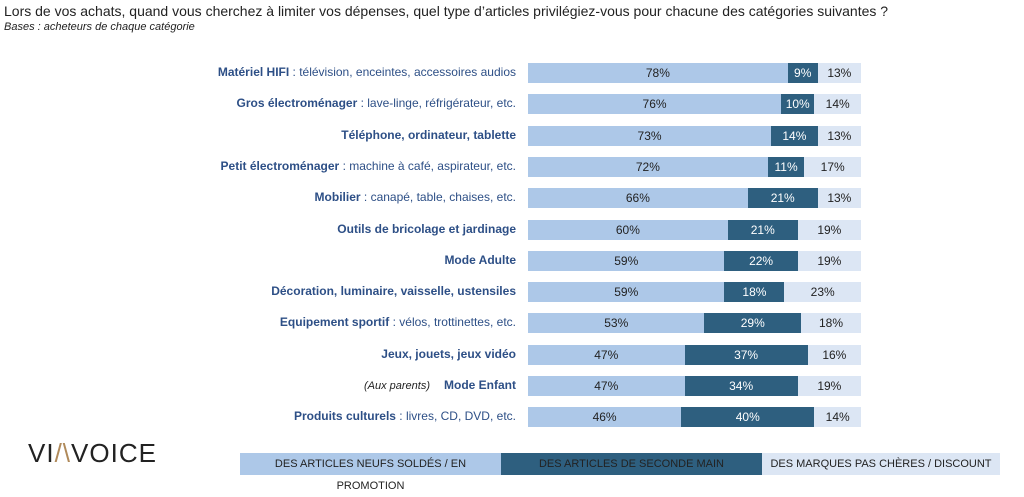 The image size is (1024, 497). I want to click on legend-item: DES ARTICLES NEUFS SOLDÉS / EN PROMOTION, so click(370, 472).